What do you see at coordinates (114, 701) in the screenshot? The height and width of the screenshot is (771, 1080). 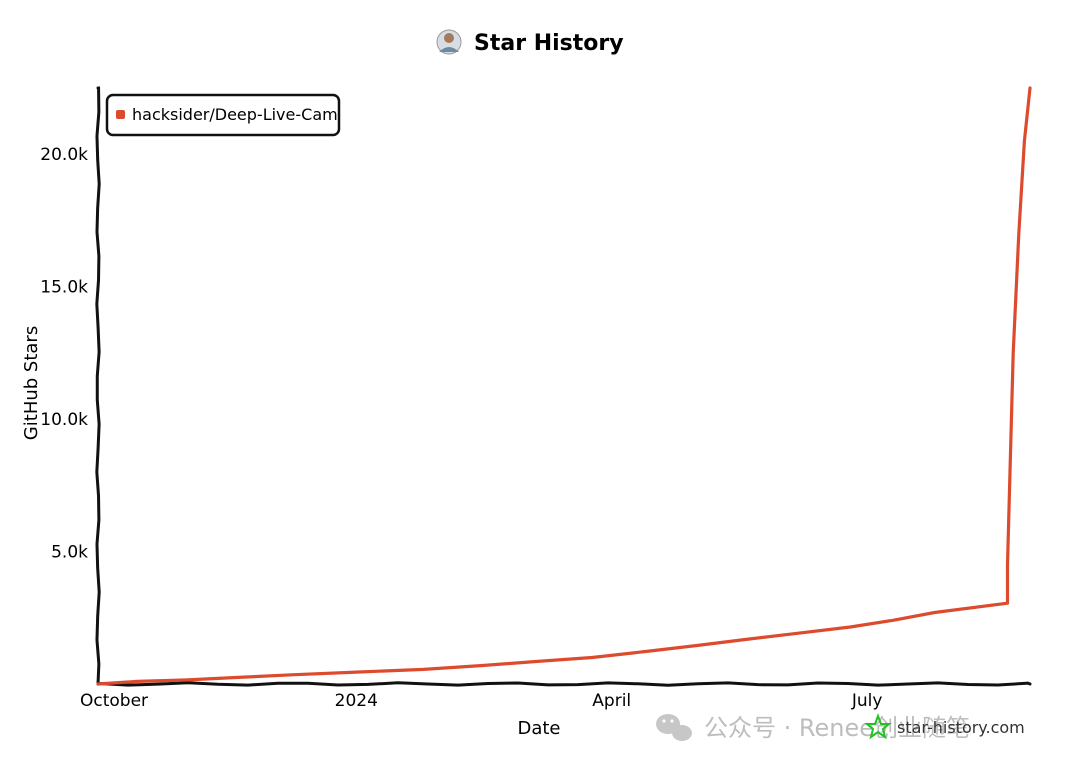 I see `x-tick-label: October` at bounding box center [114, 701].